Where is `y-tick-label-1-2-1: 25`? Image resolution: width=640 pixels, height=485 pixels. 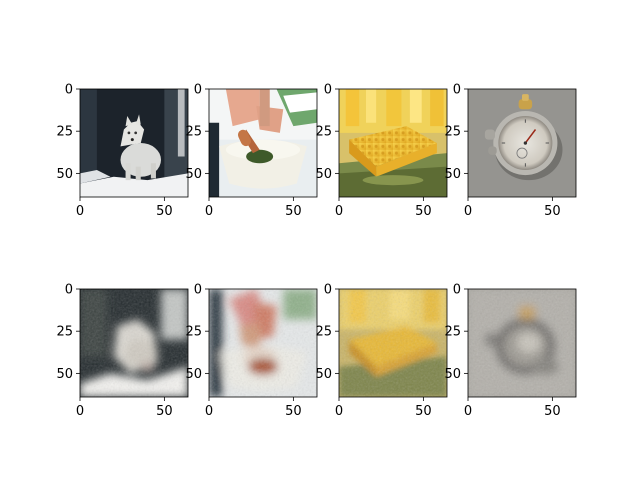 y-tick-label-1-2-1: 25 is located at coordinates (193, 132).